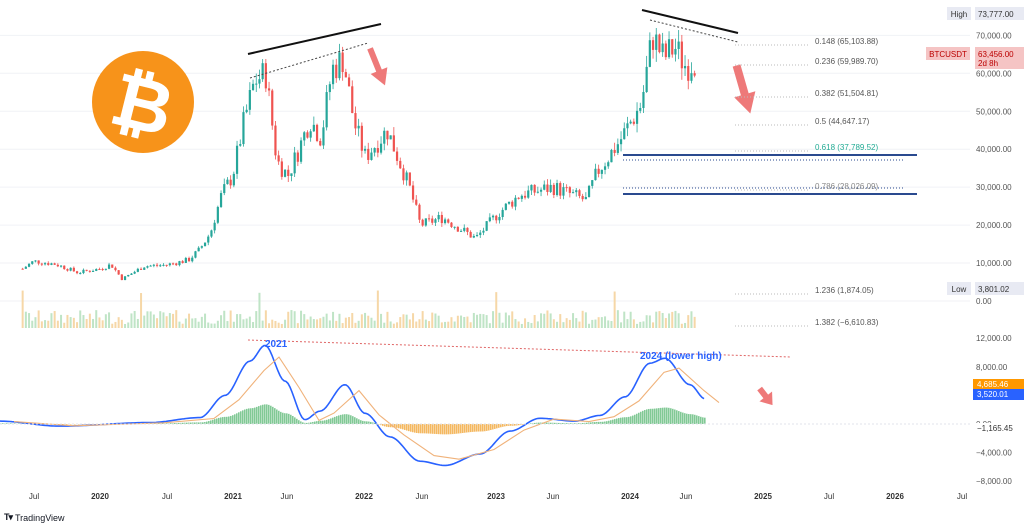 This screenshot has height=528, width=1024. I want to click on time-tick-label: 2025, so click(763, 496).